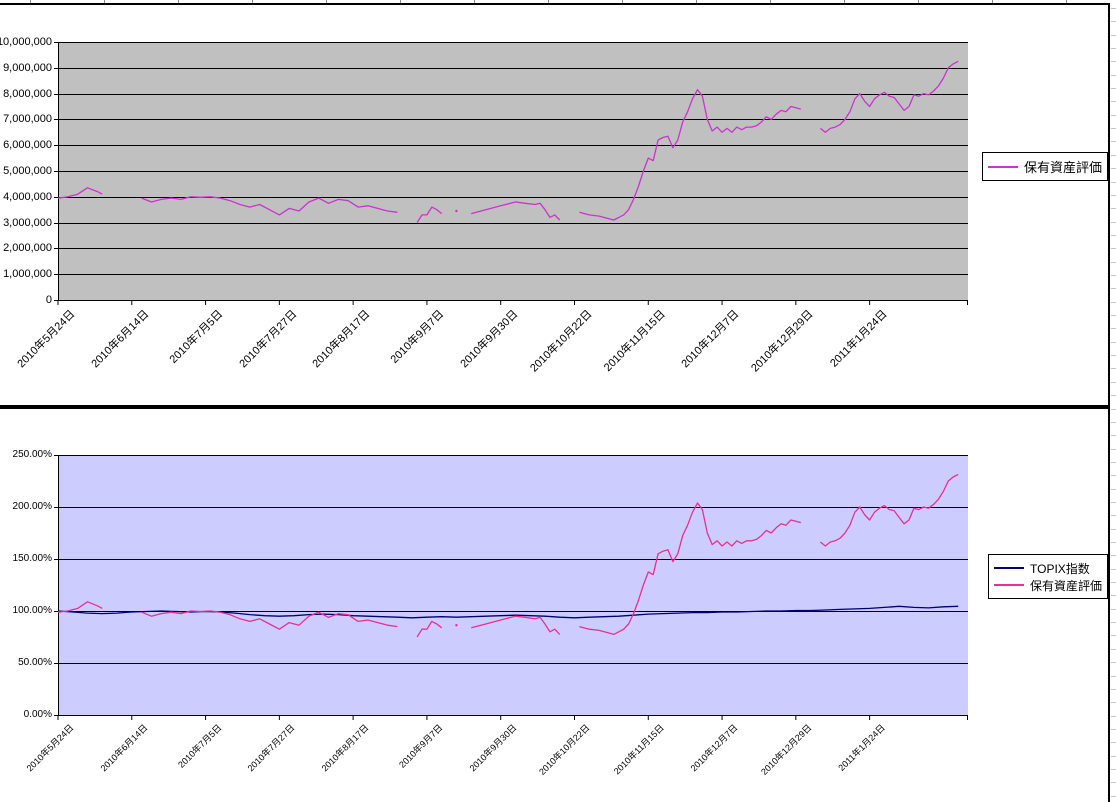  I want to click on y-axis-label: 1,000,000, so click(27, 274).